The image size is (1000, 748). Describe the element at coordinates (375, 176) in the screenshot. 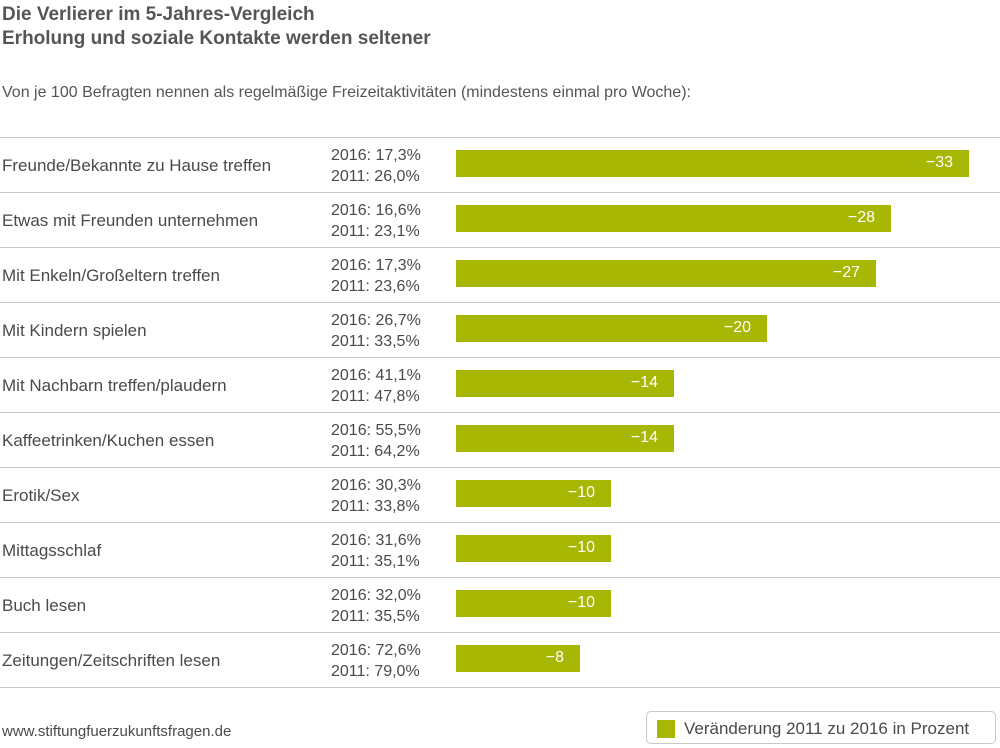

I see `value-2011: 2011: 26,0%` at that location.